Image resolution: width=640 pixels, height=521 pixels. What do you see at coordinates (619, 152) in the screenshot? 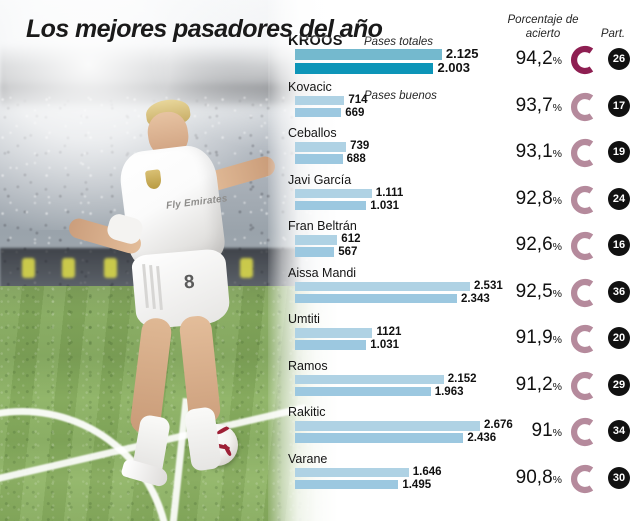
I see `participations-badge: 19` at bounding box center [619, 152].